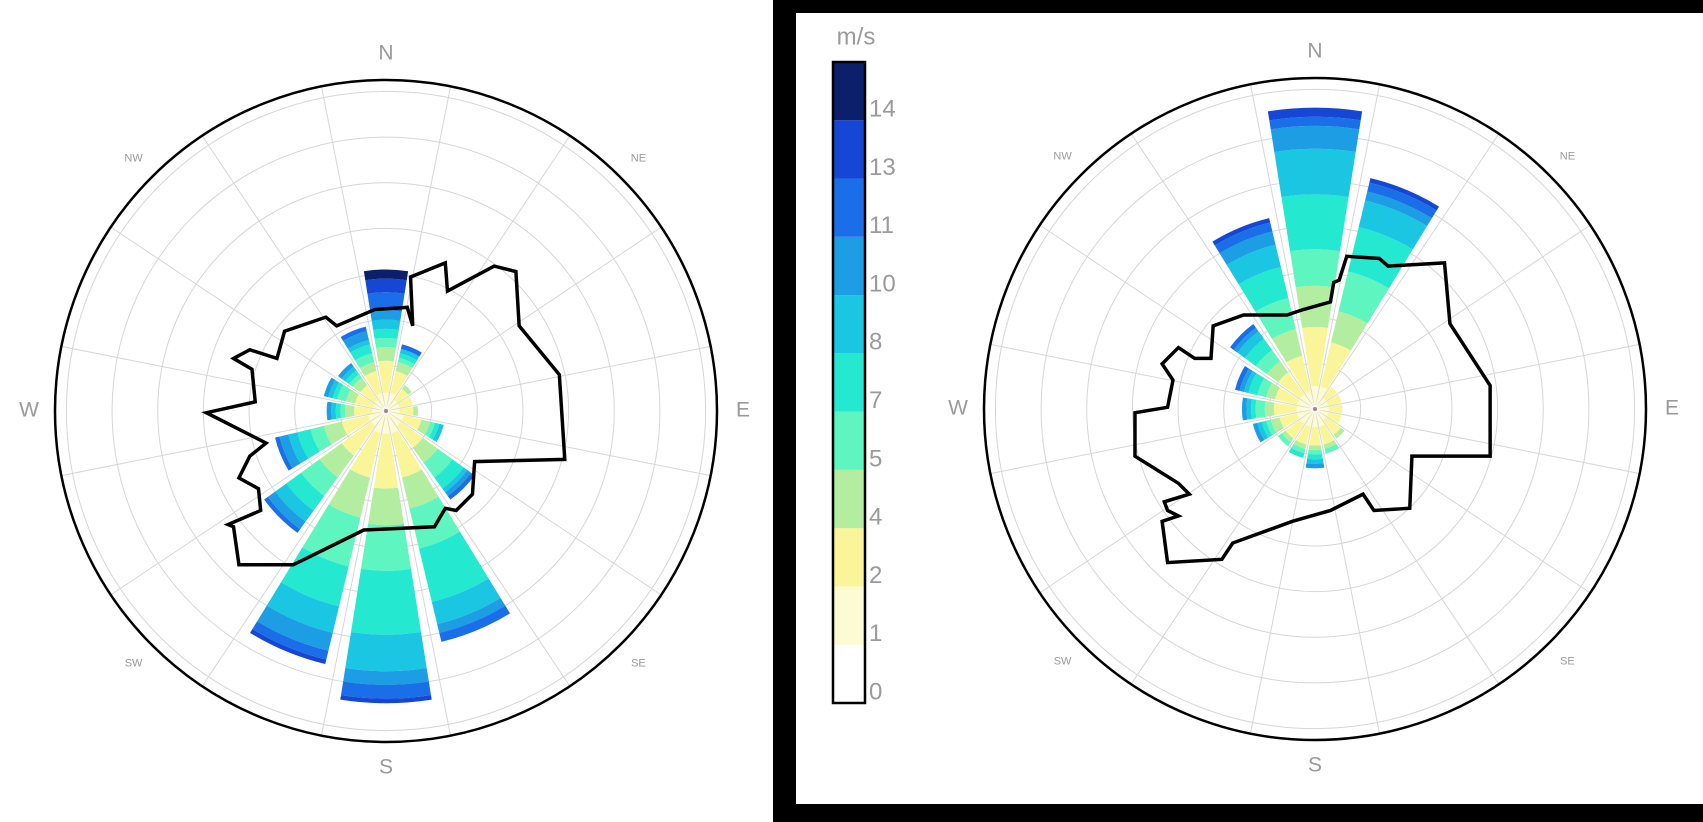  I want to click on direction-label: NW, so click(1062, 156).